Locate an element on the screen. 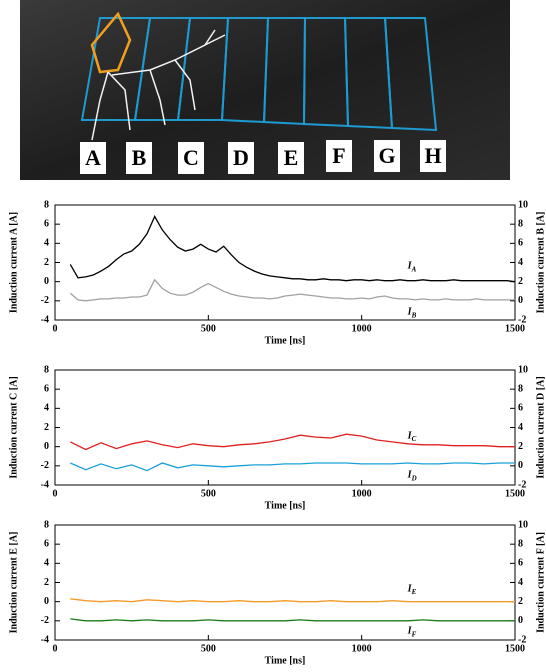 Image resolution: width=546 pixels, height=672 pixels. panel-label: D is located at coordinates (241, 157).